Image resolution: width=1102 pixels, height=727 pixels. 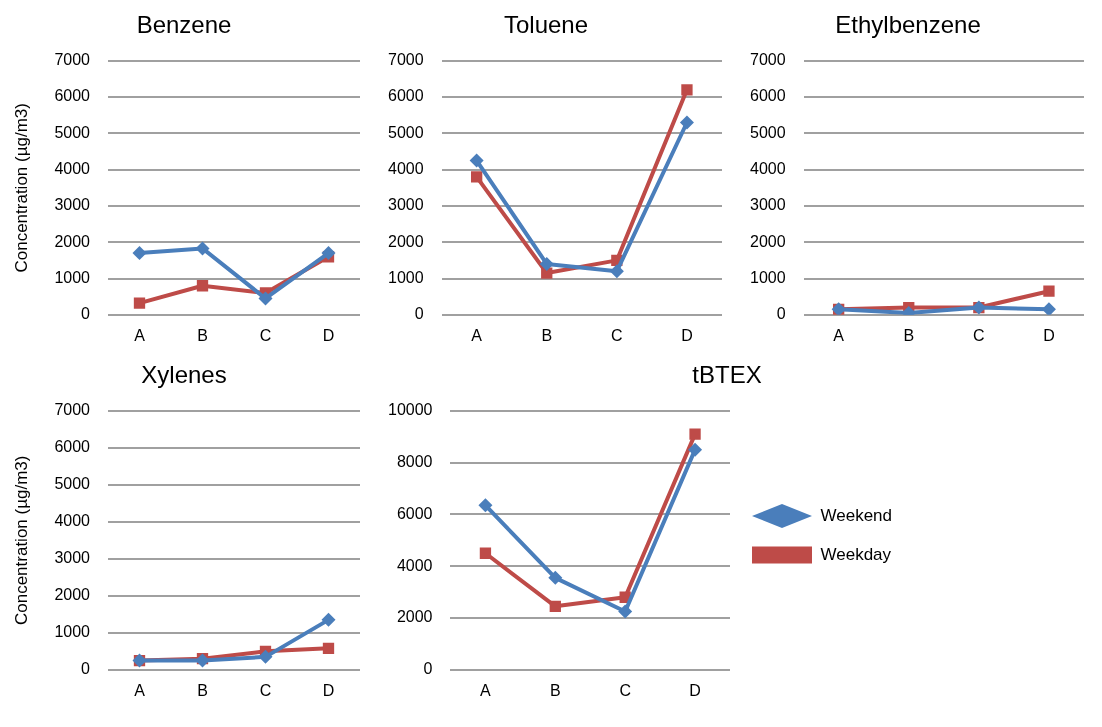 I want to click on legend-label: Weekend, so click(x=856, y=515).